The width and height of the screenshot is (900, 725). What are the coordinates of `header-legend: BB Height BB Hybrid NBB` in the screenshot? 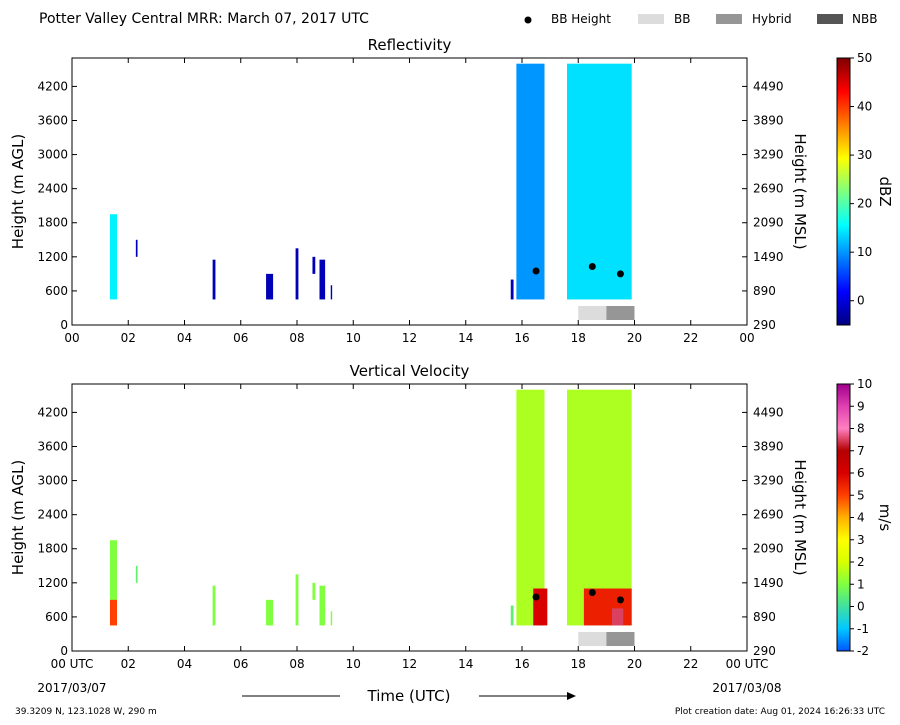 It's located at (700, 19).